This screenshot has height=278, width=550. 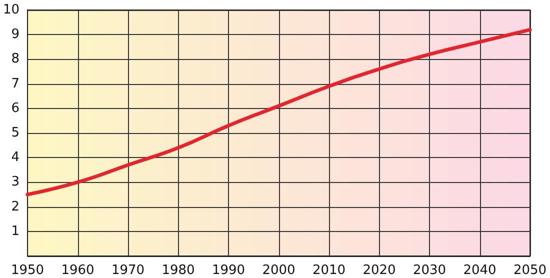 I want to click on x-tick-label: 1990, so click(x=229, y=270).